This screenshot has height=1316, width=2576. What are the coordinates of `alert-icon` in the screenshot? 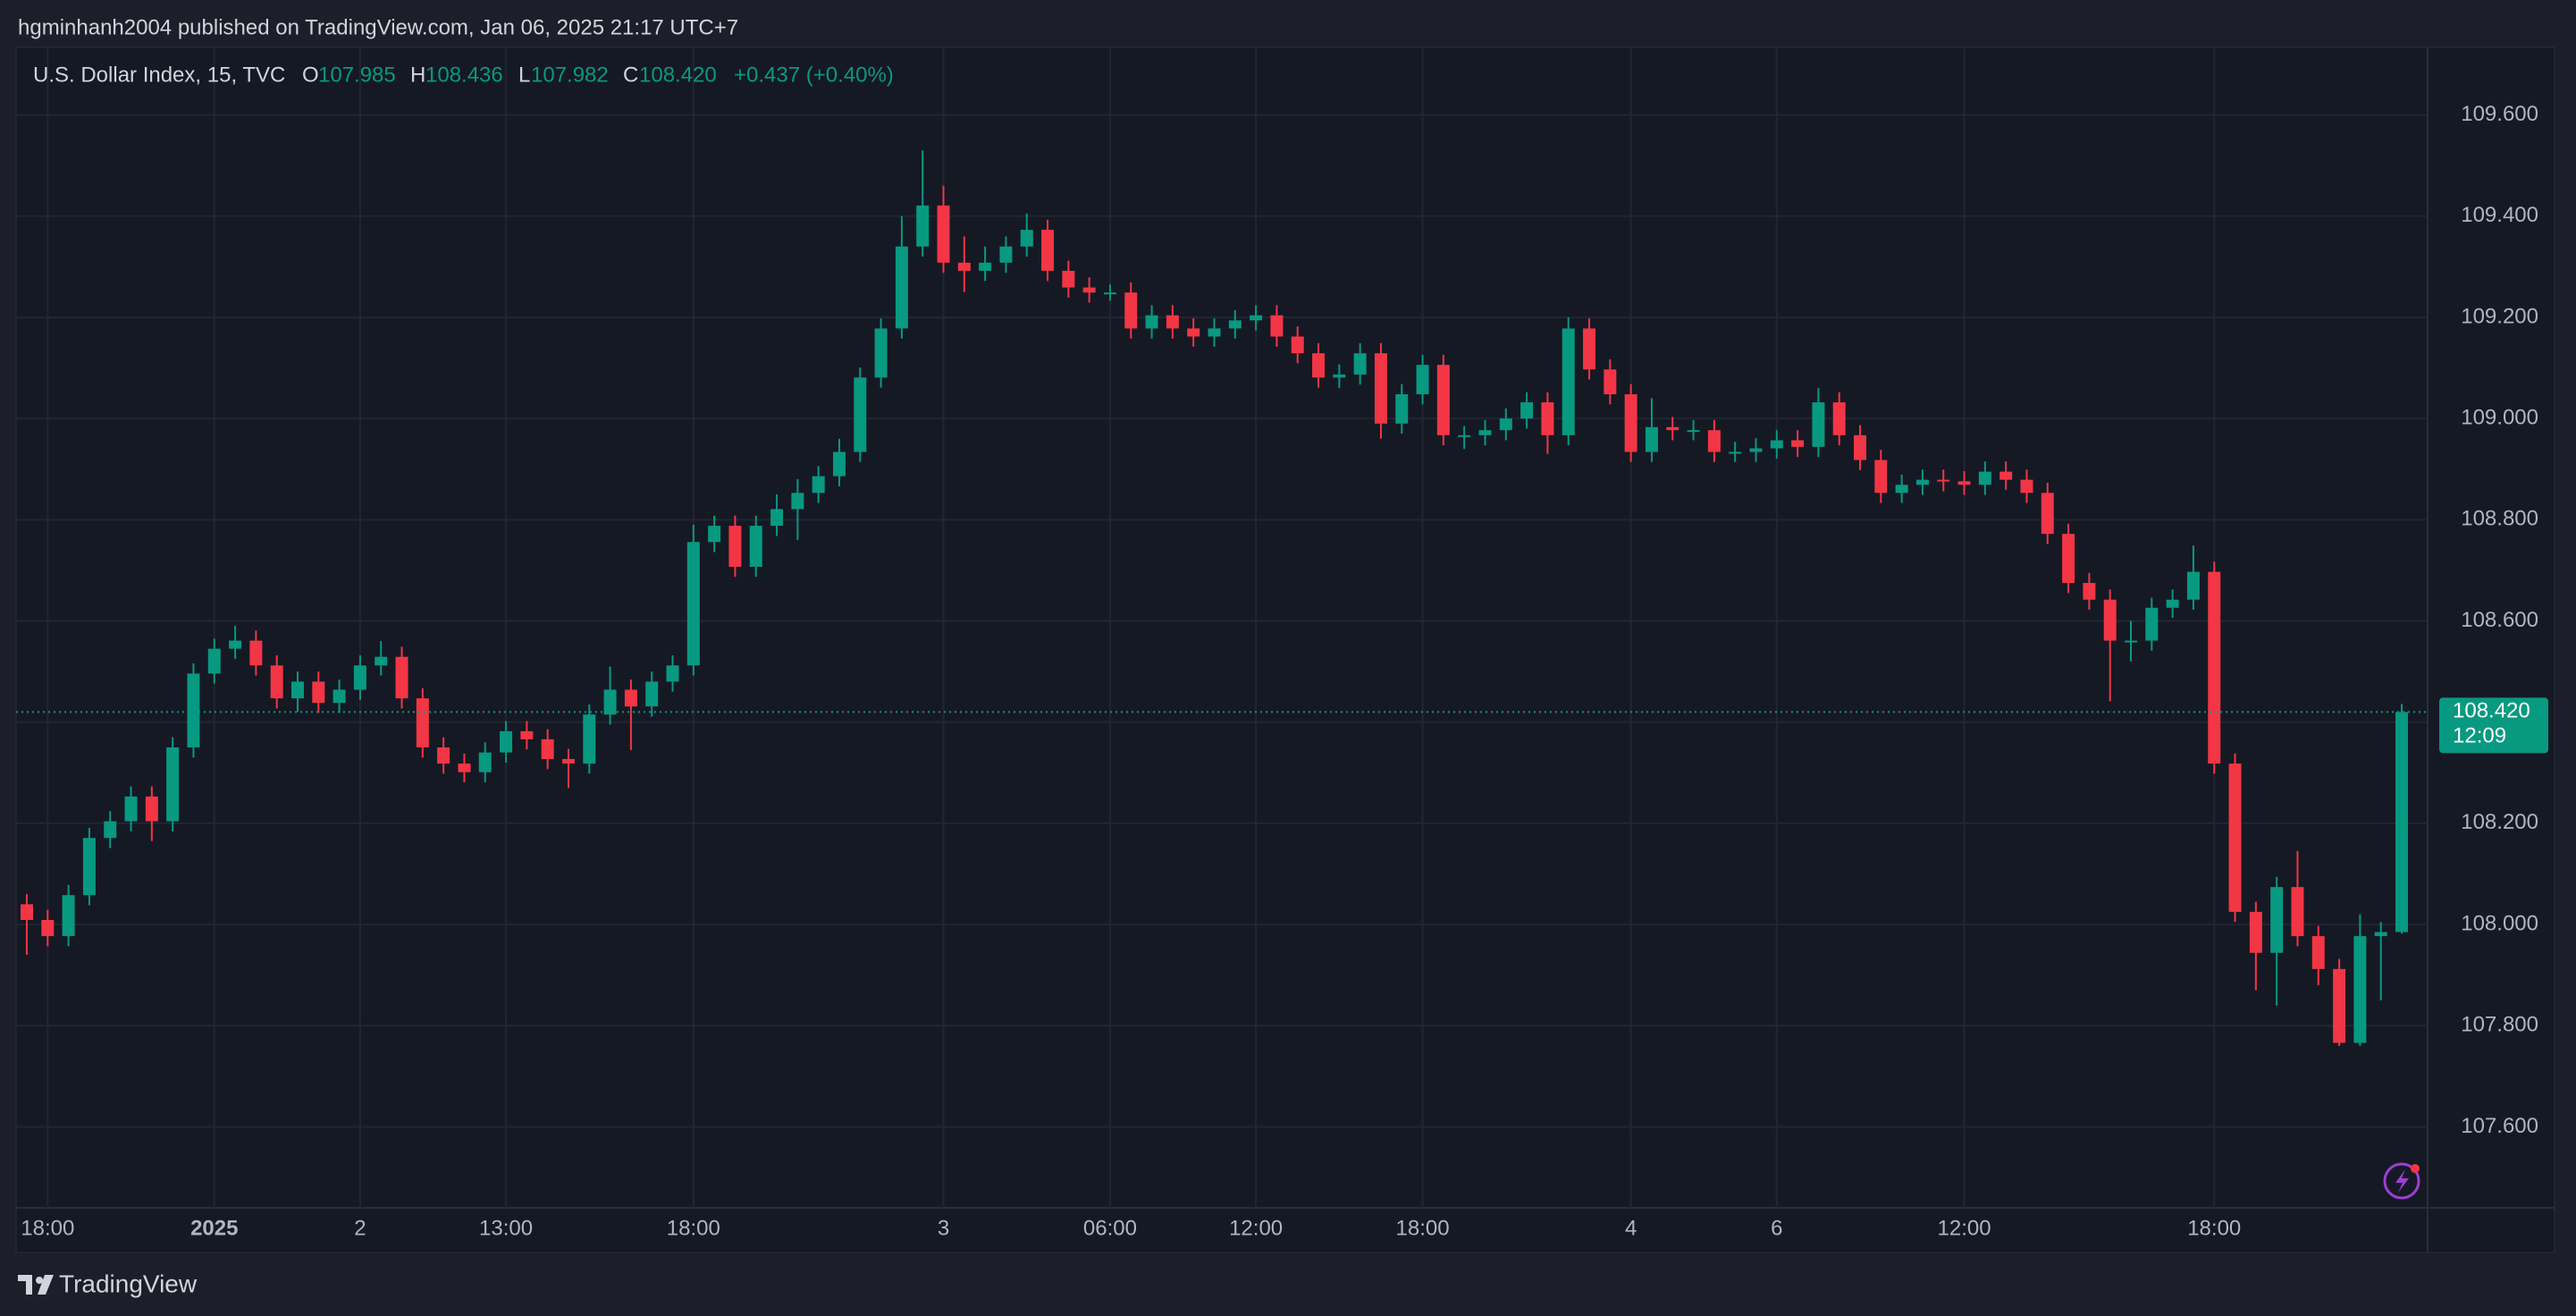 It's located at (2402, 1181).